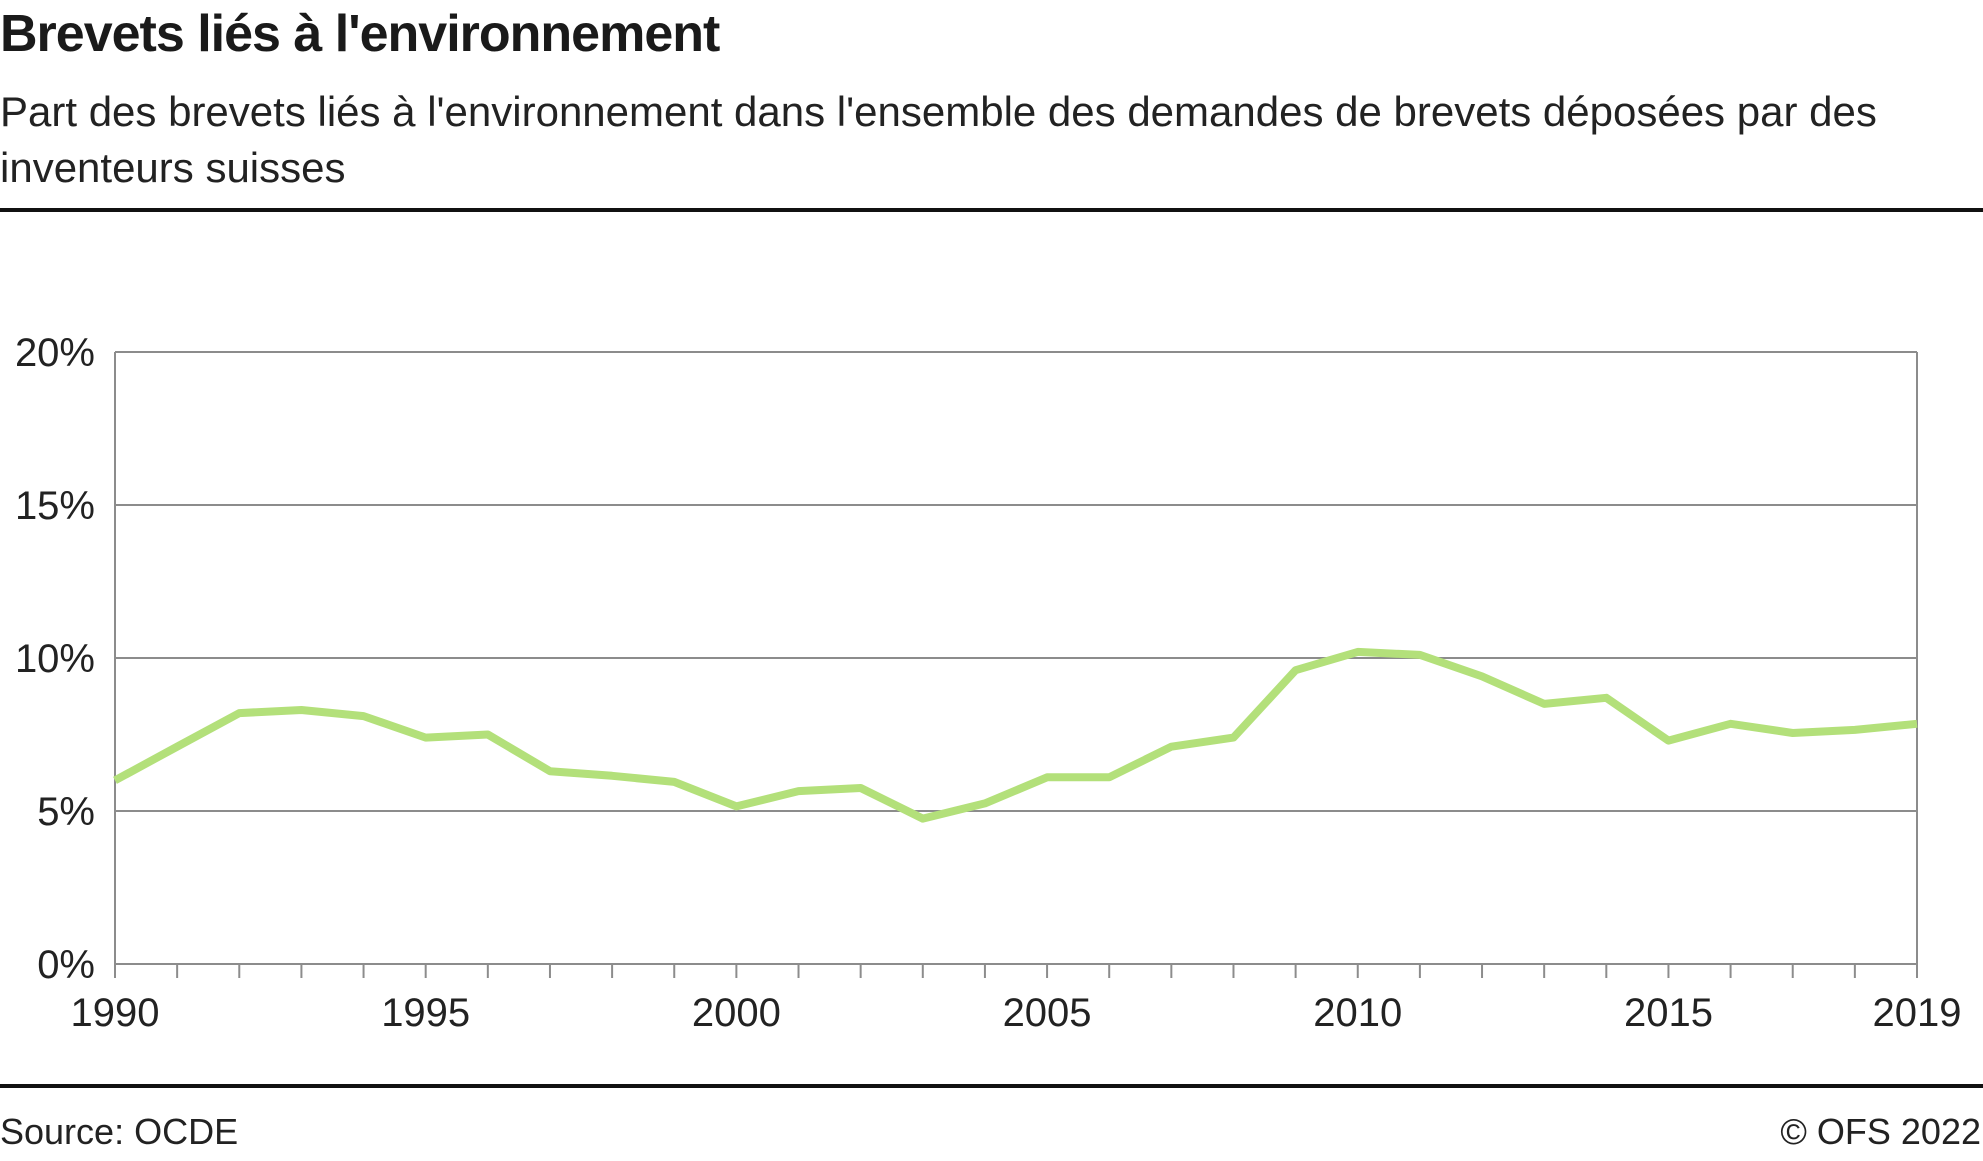 This screenshot has width=1983, height=1161. I want to click on x-axis-ticks: 1990 1995 2000 2005 2010 2015 2019, so click(1016, 999).